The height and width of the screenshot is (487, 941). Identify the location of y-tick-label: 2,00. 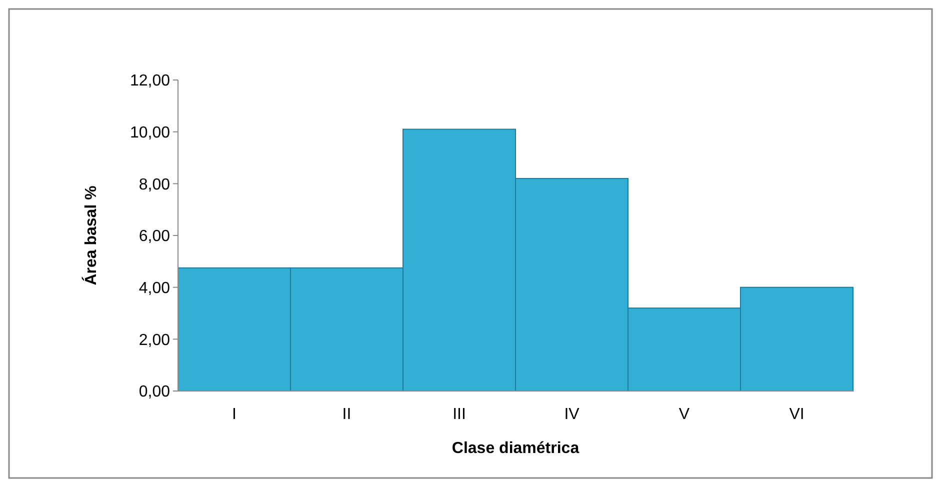
(154, 340).